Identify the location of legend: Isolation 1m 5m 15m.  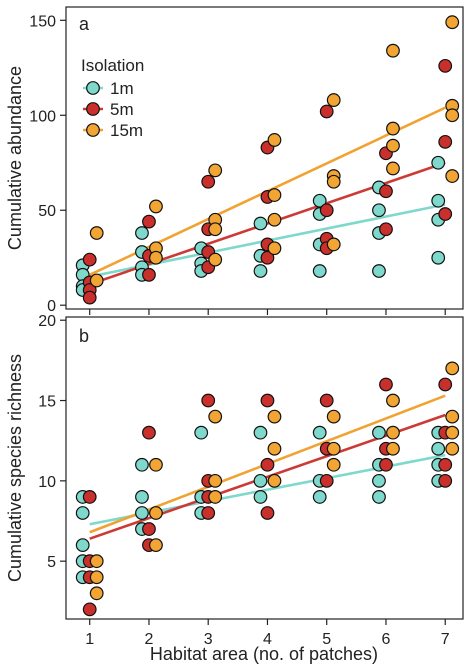
(112, 98).